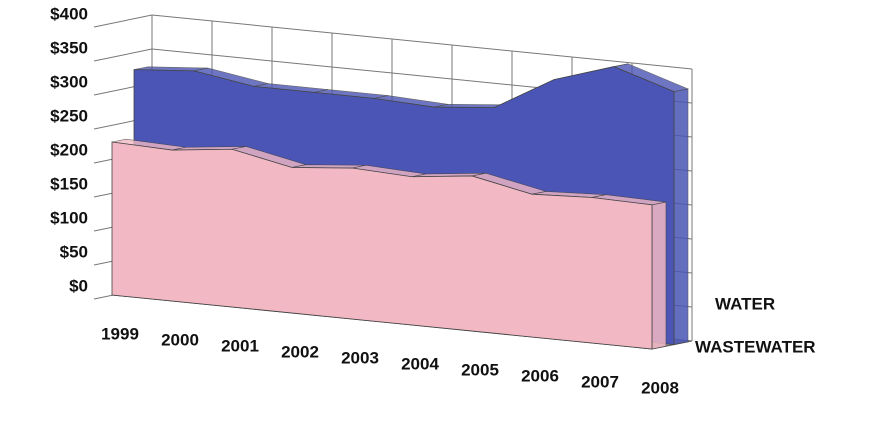  Describe the element at coordinates (69, 217) in the screenshot. I see `y-tick-label: $100` at that location.